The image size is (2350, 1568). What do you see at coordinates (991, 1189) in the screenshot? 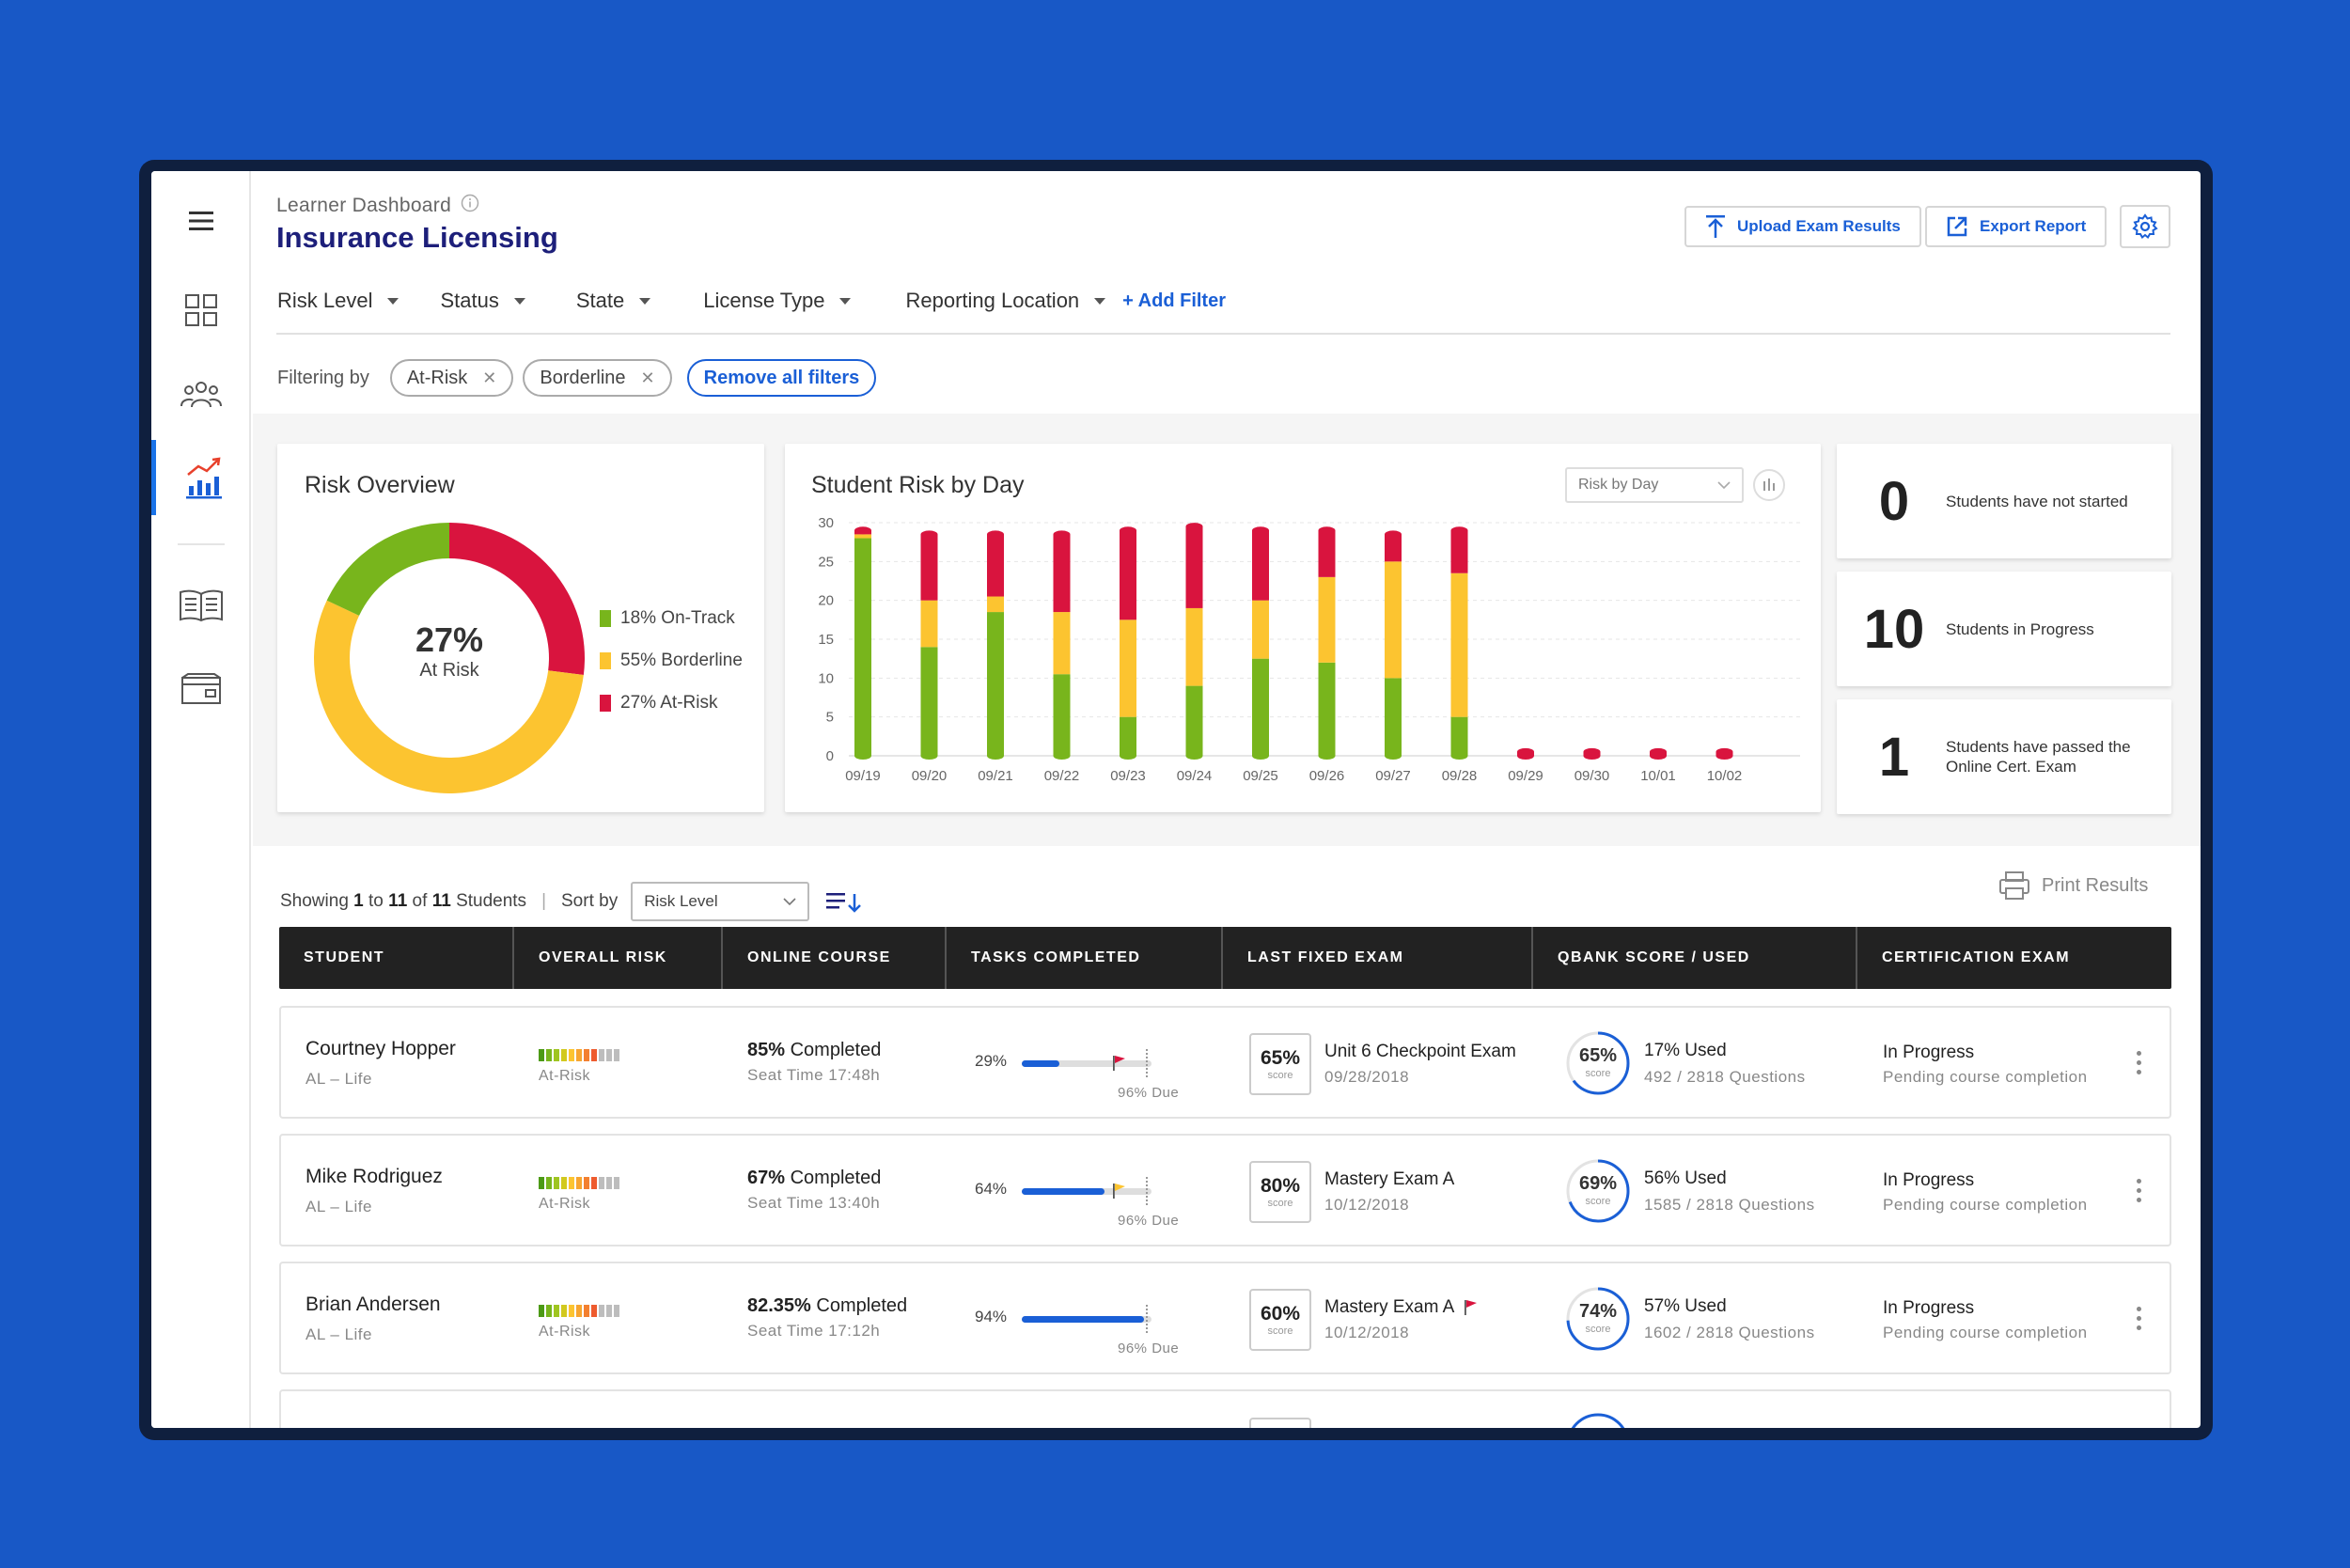
I see `tasks-percent: 64%` at bounding box center [991, 1189].